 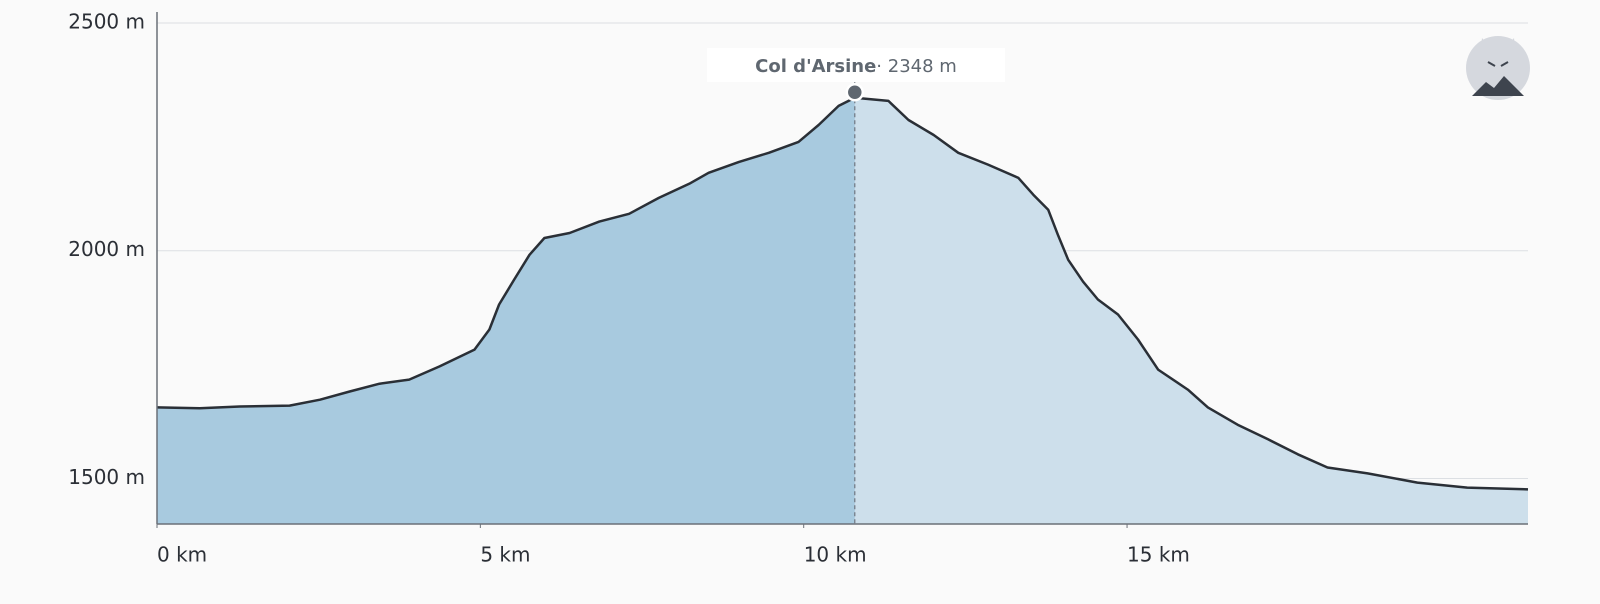 I want to click on y-tick-label: 1500 m, so click(x=106, y=477).